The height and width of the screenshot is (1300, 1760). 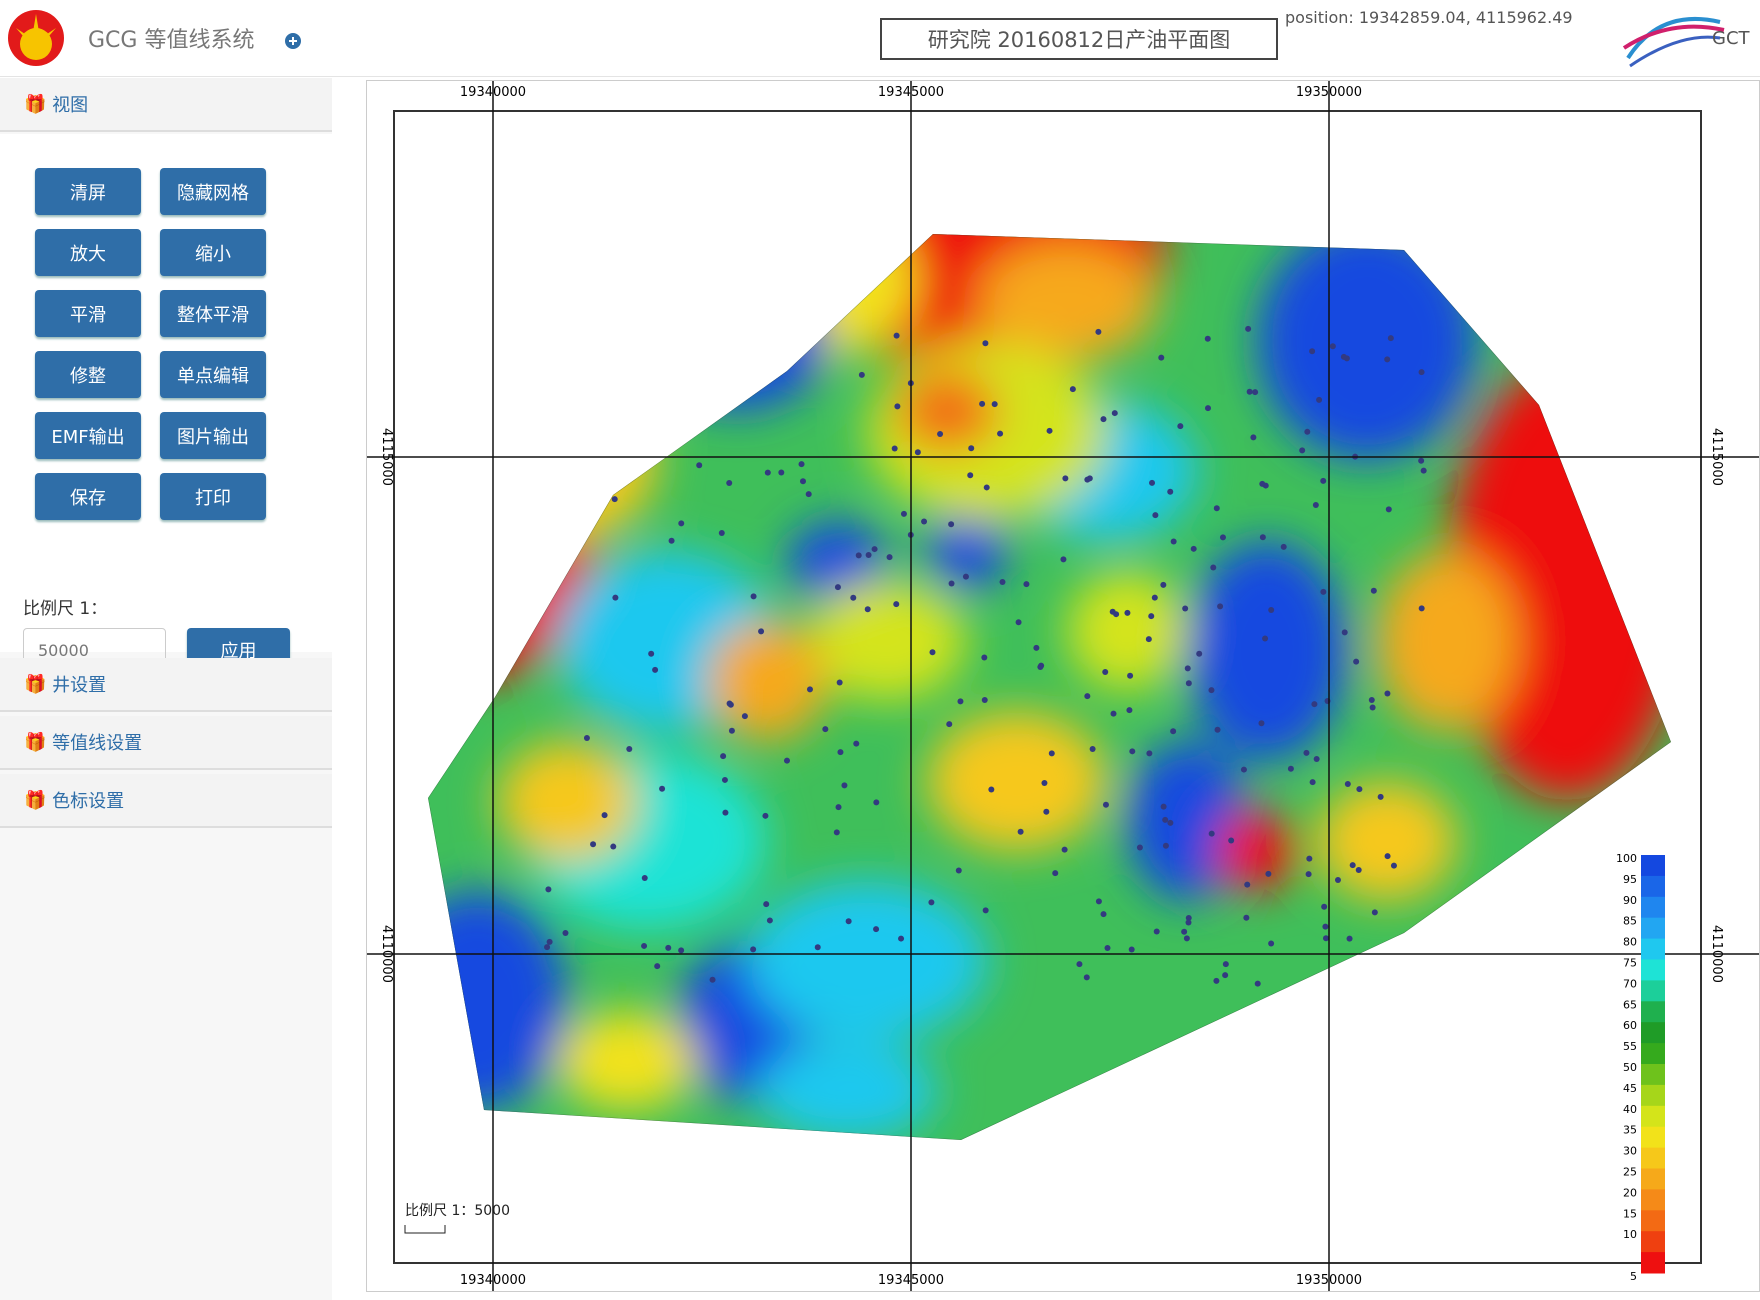 What do you see at coordinates (166, 685) in the screenshot?
I see `settings-section: 🎁 井设置` at bounding box center [166, 685].